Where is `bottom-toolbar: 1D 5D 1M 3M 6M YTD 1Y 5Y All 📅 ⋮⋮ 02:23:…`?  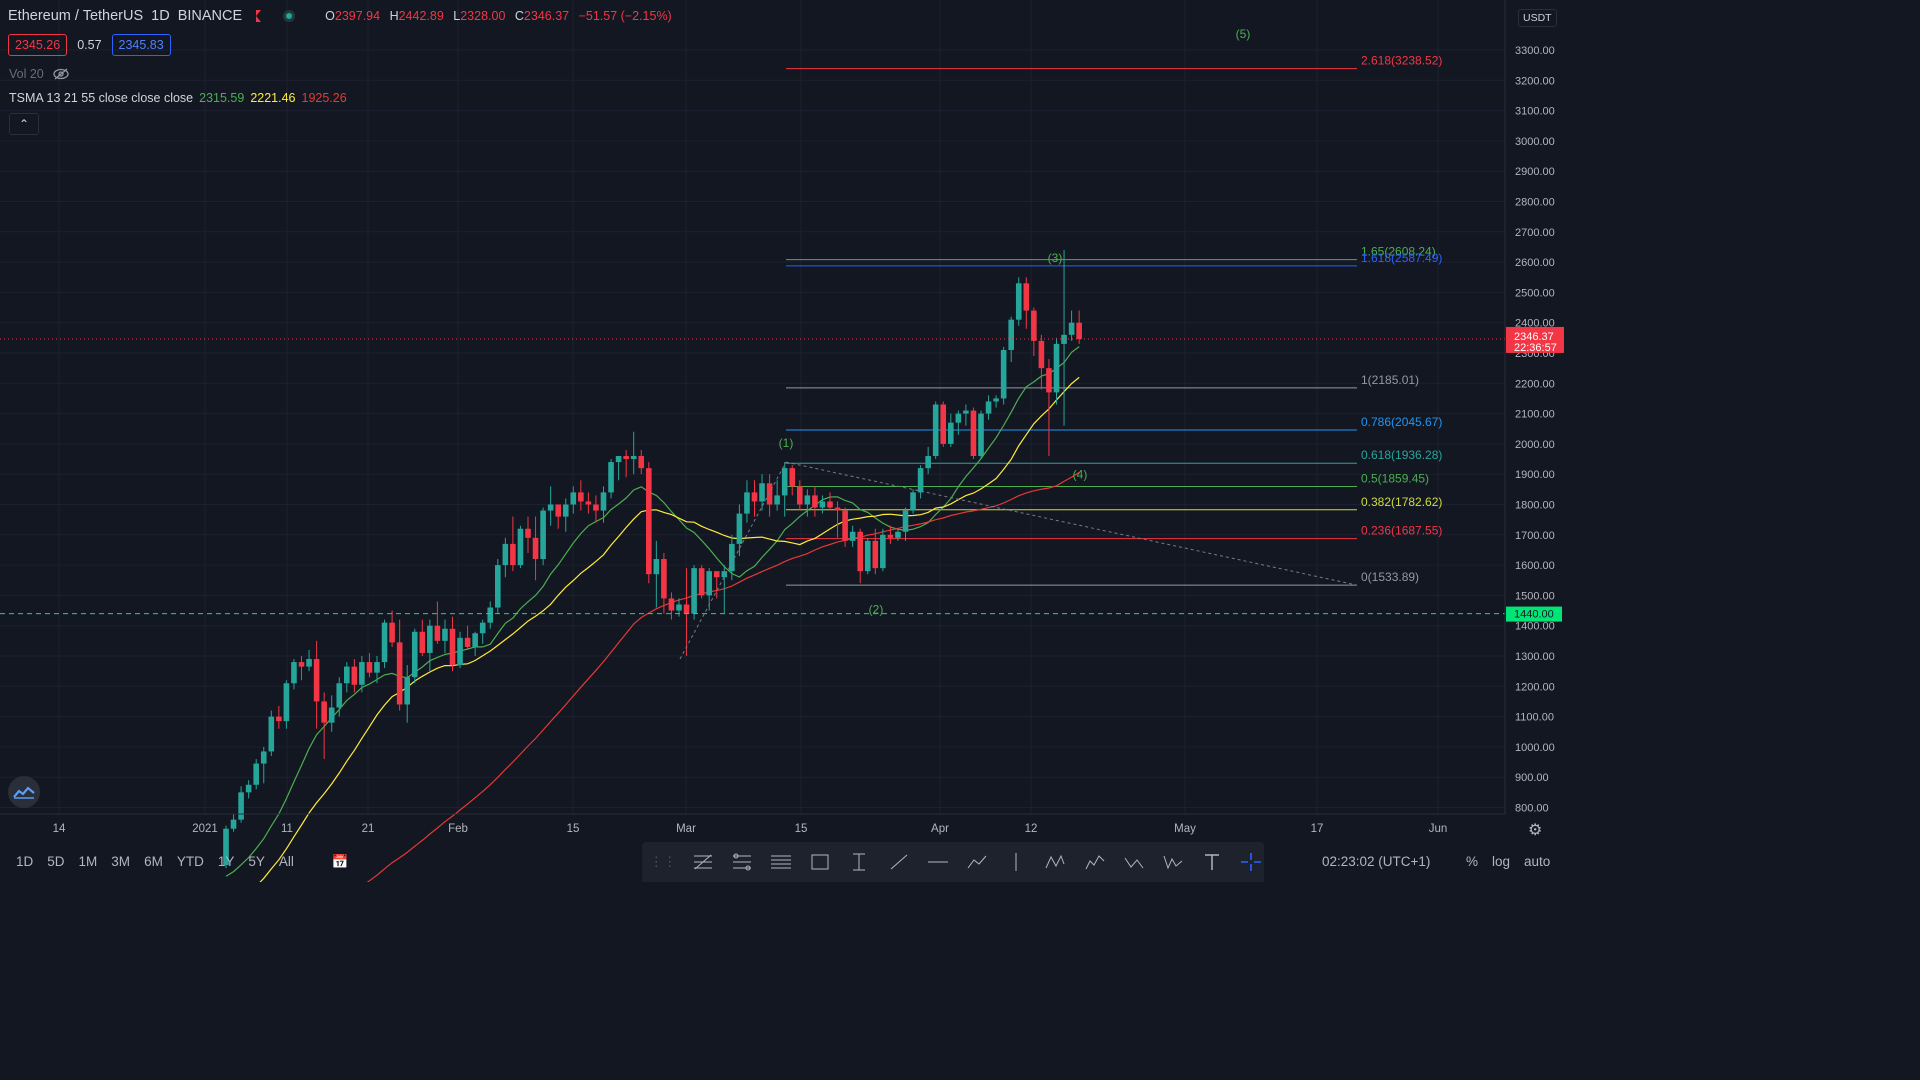 bottom-toolbar: 1D 5D 1M 3M 6M YTD 1Y 5Y All 📅 ⋮⋮ 02:23:… is located at coordinates (784, 862).